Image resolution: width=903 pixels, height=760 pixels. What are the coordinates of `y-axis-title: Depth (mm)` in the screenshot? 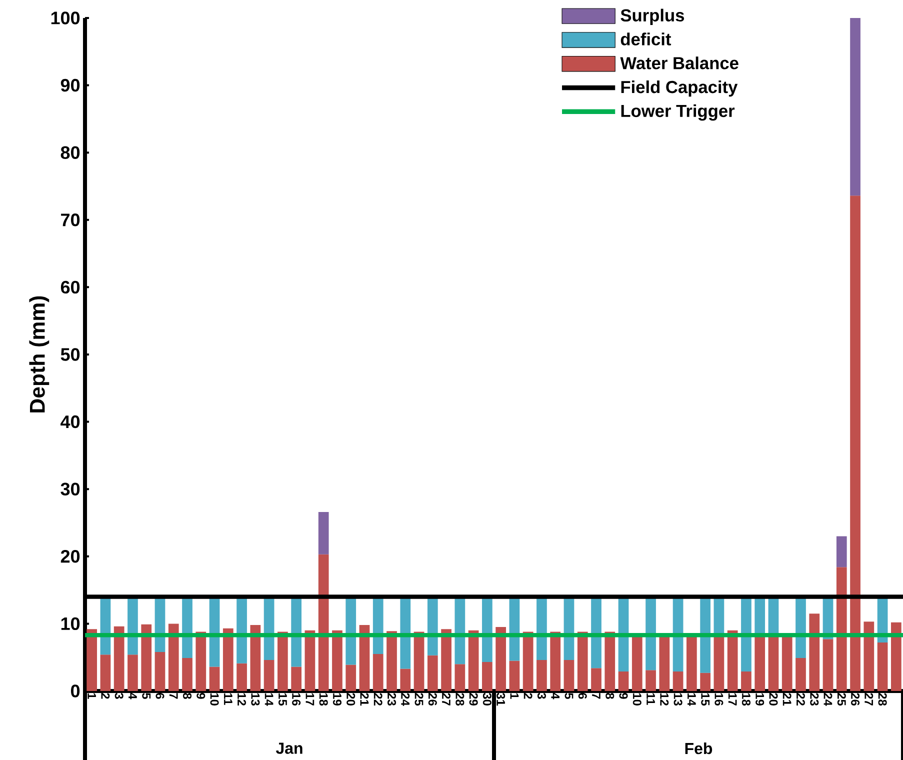 It's located at (39, 354).